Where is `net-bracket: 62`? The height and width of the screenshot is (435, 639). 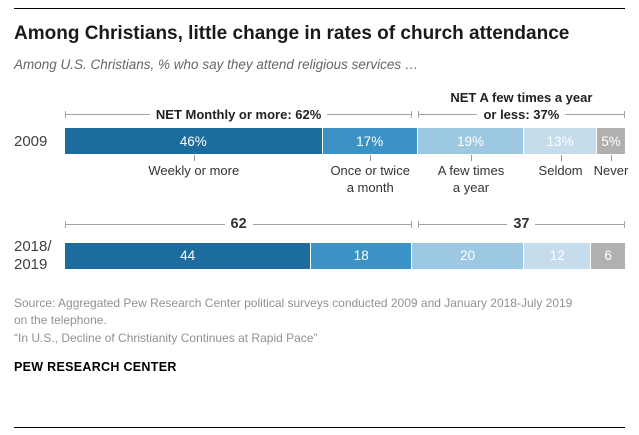
net-bracket: 62 is located at coordinates (239, 224).